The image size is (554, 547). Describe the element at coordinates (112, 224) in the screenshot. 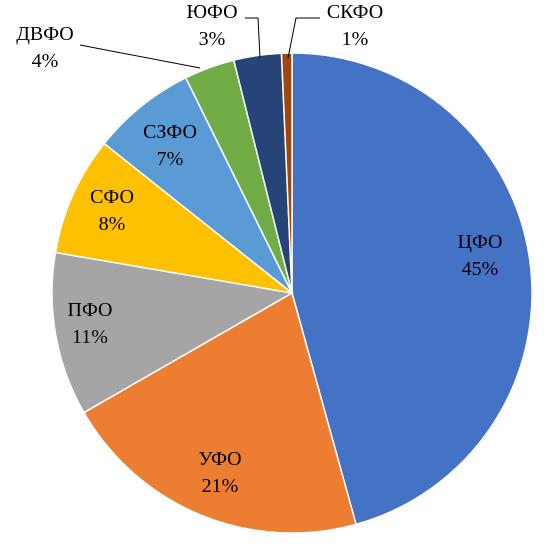

I see `slice-label-pct-4: 8%` at that location.